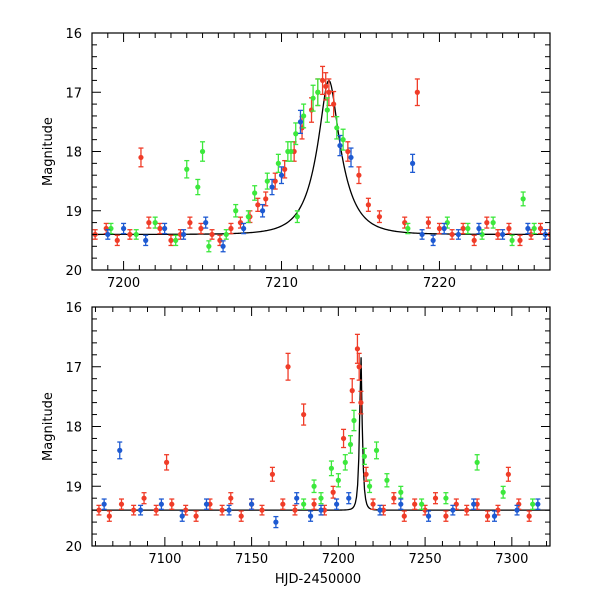  Describe the element at coordinates (425, 559) in the screenshot. I see `x-tick-label: 7250` at that location.